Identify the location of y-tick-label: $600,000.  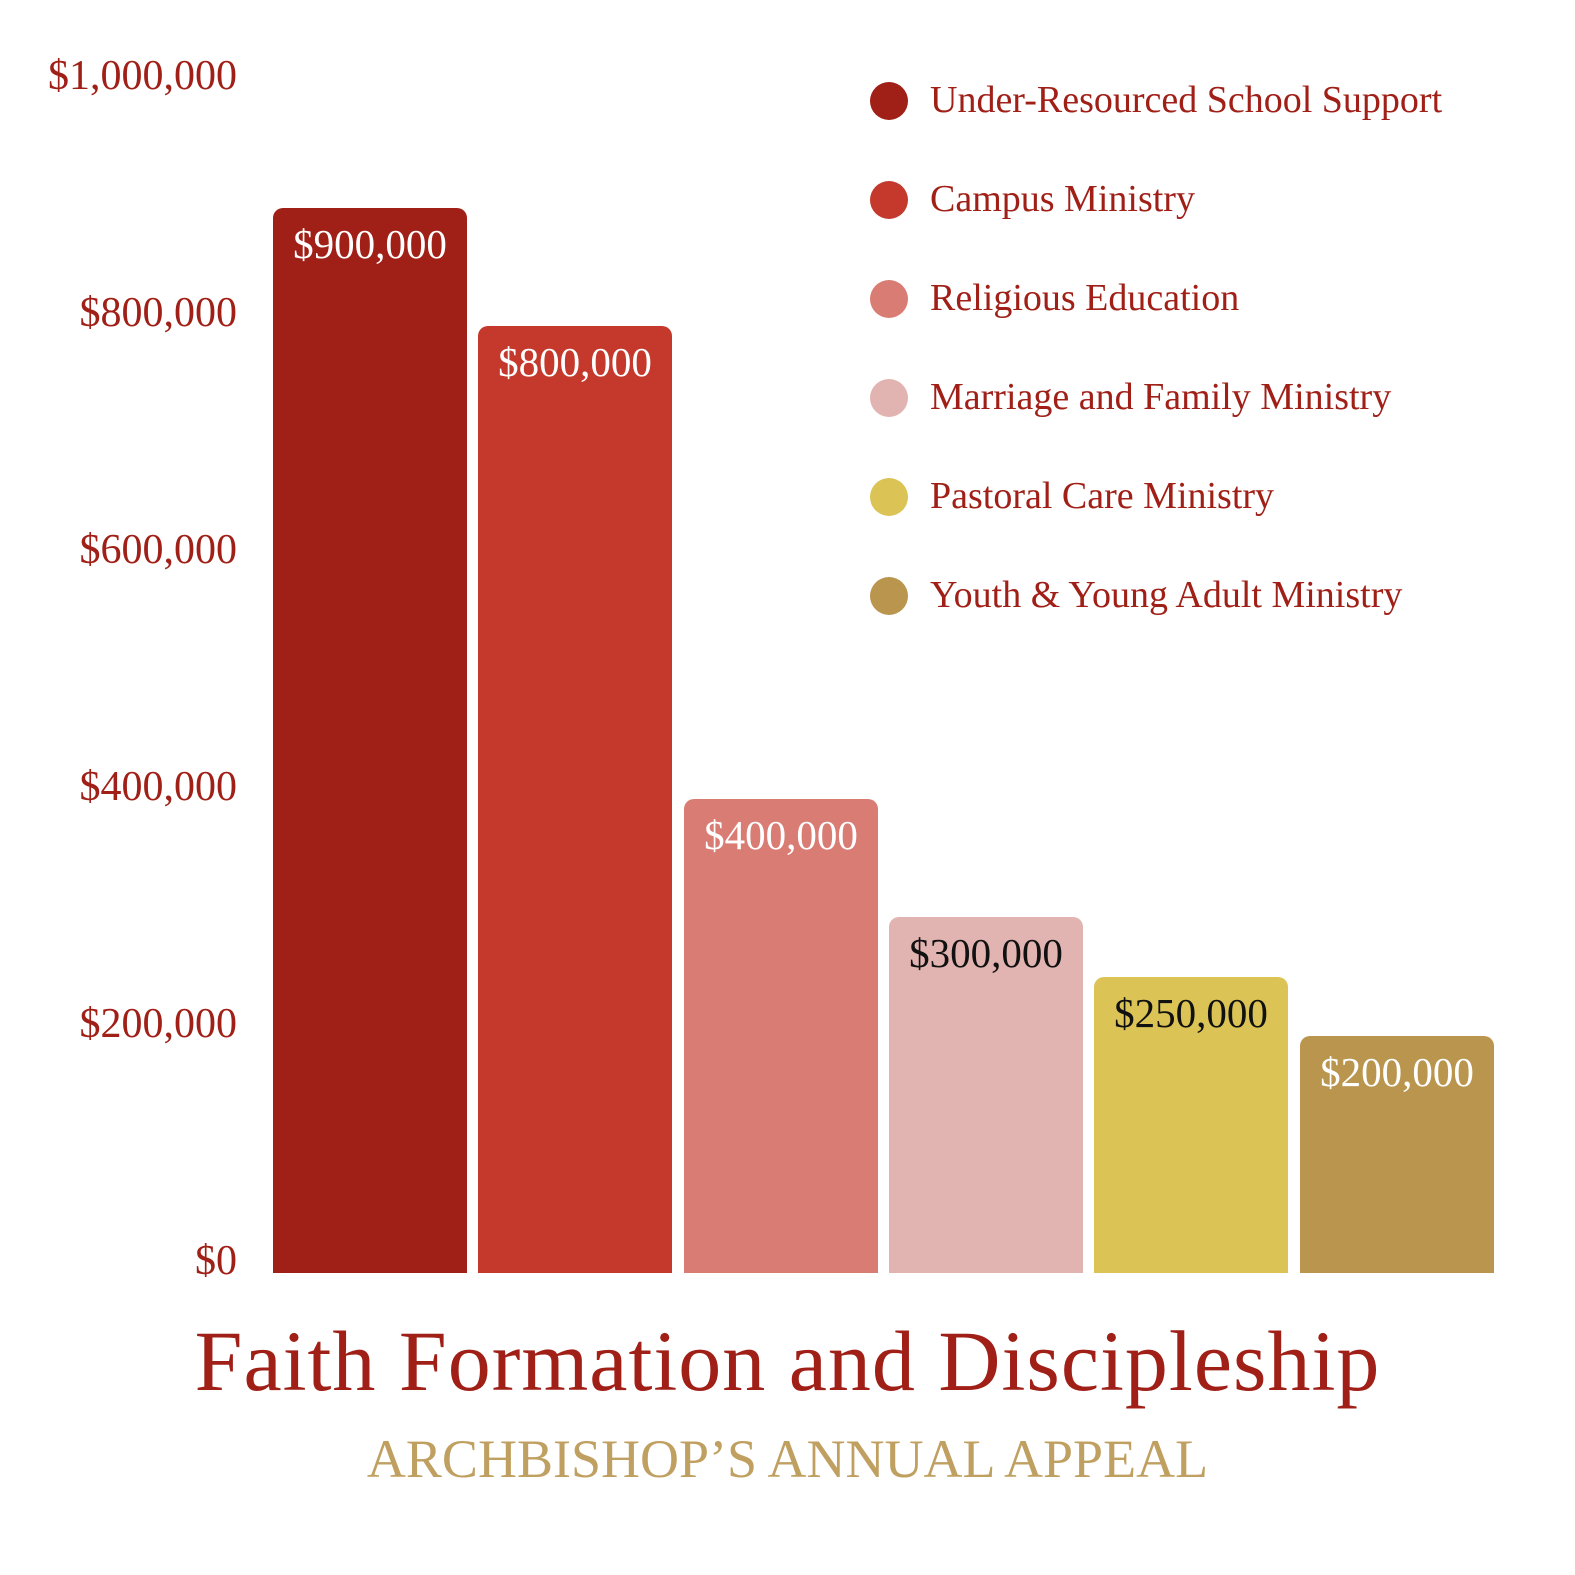
(158, 550).